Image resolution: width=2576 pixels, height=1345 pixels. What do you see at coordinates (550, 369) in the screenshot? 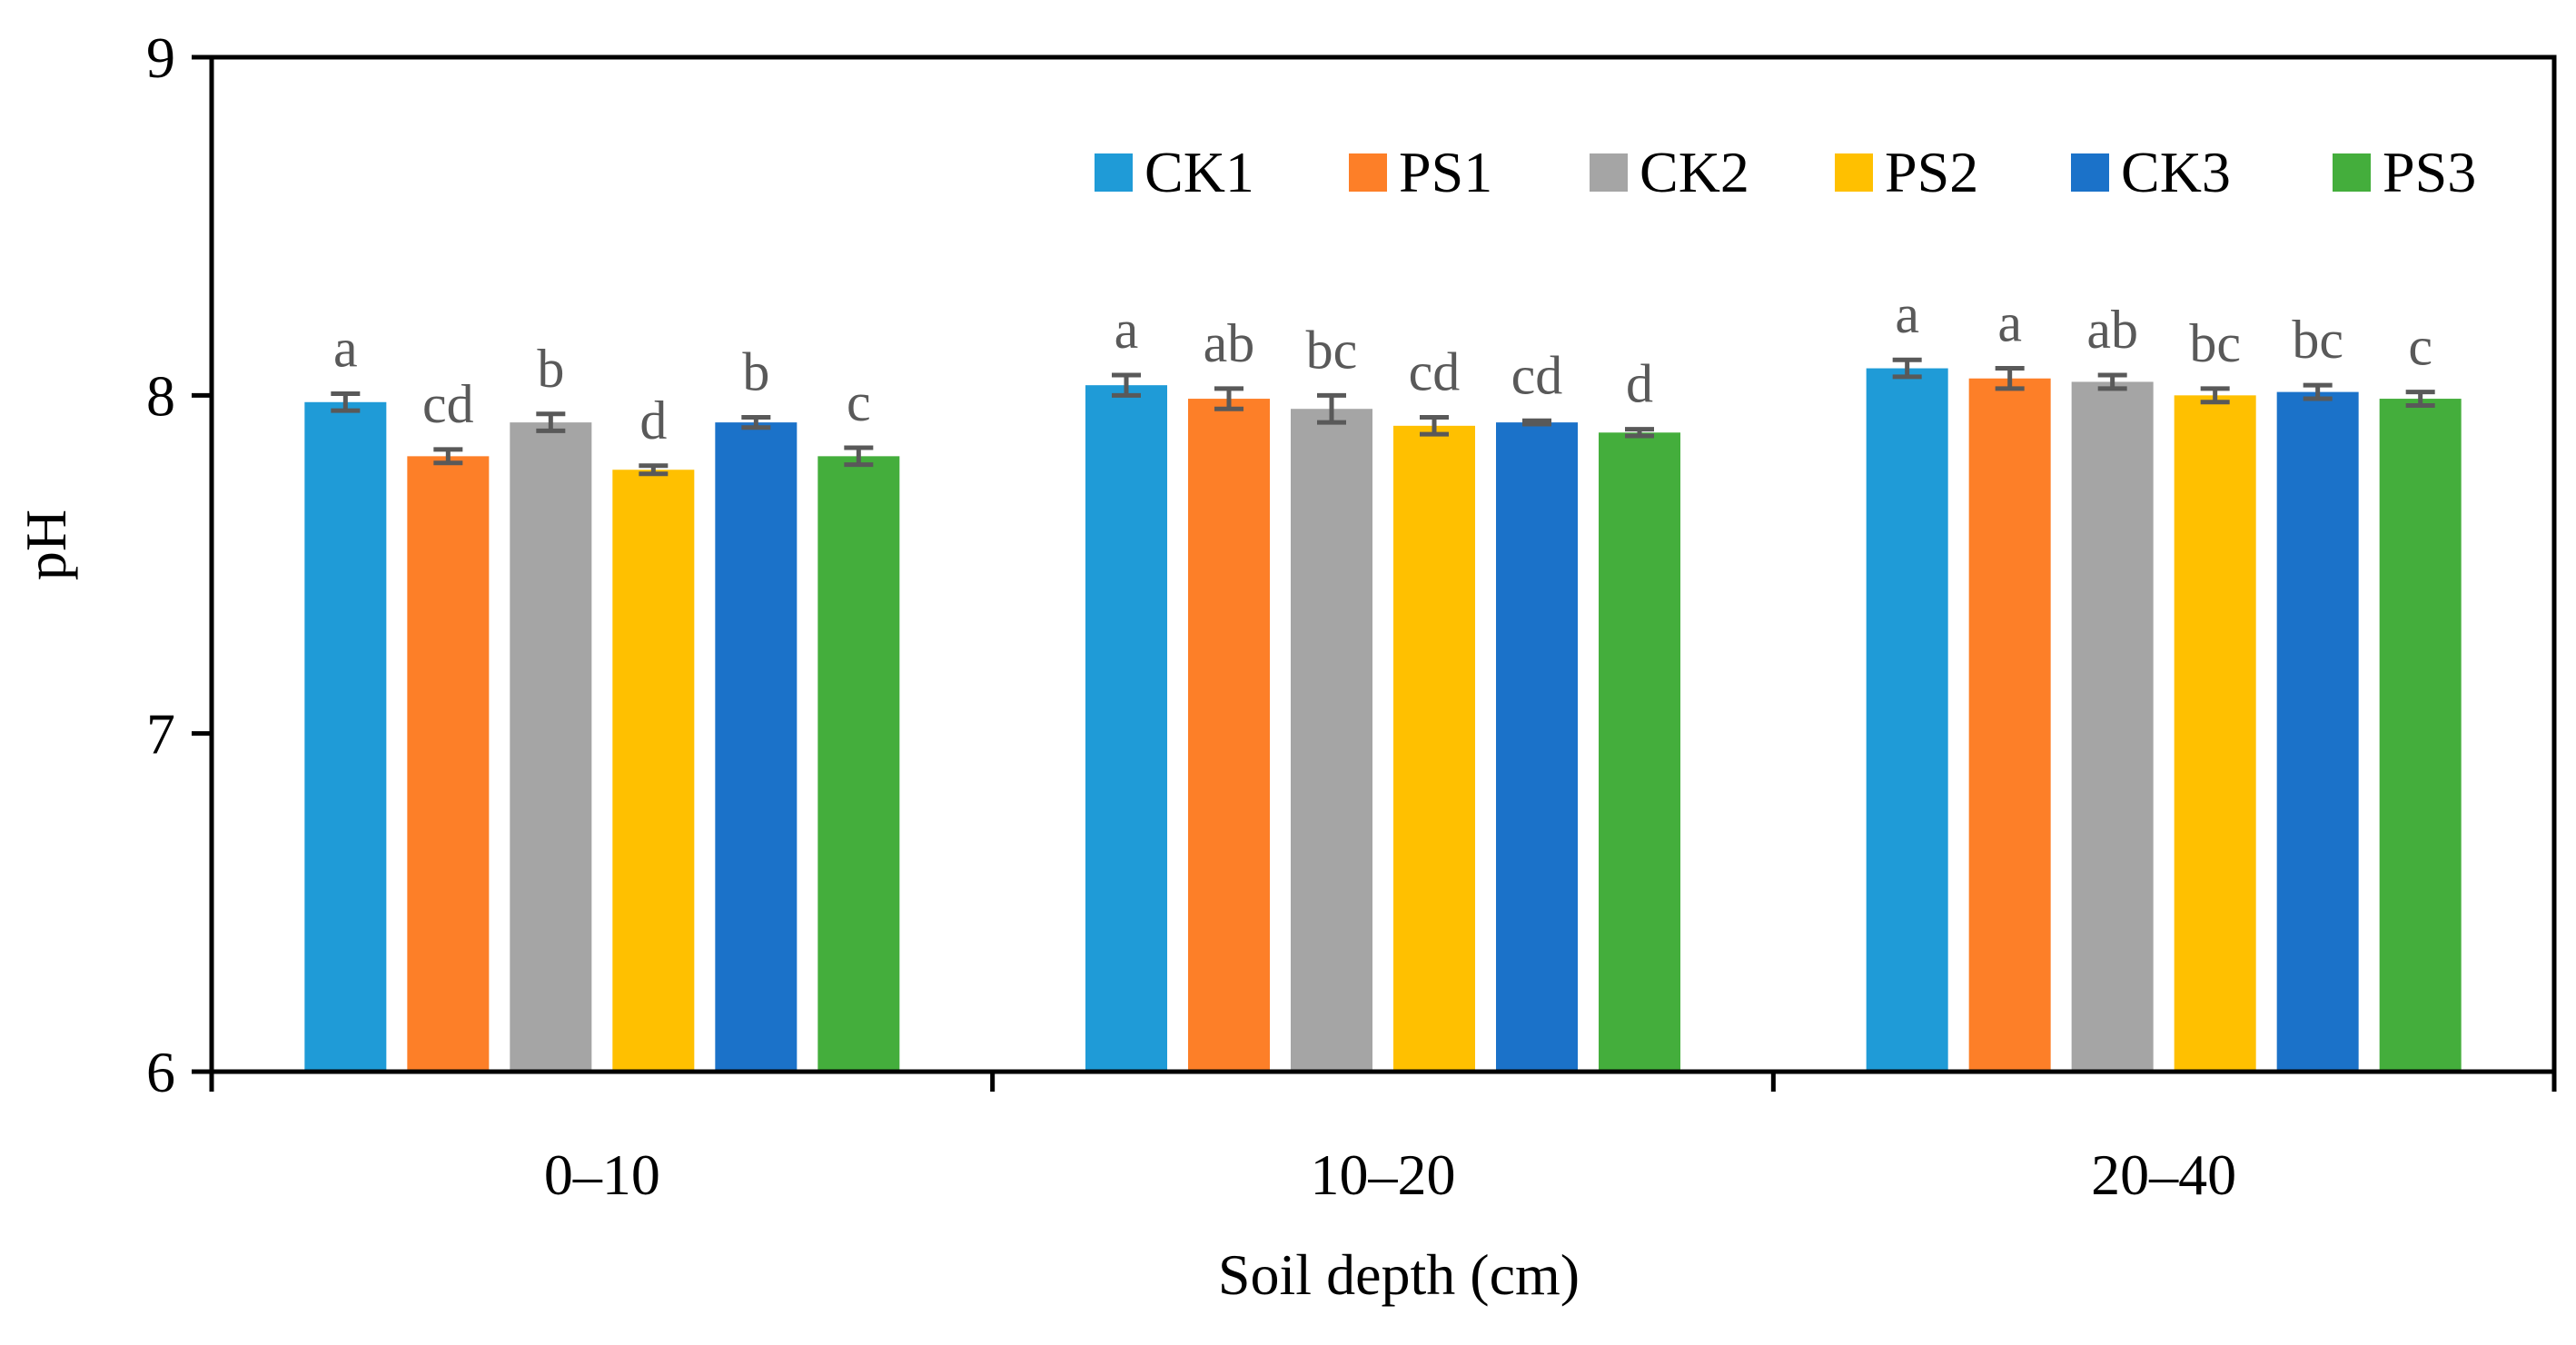
I see `significance-letter-ck2-1: b` at bounding box center [550, 369].